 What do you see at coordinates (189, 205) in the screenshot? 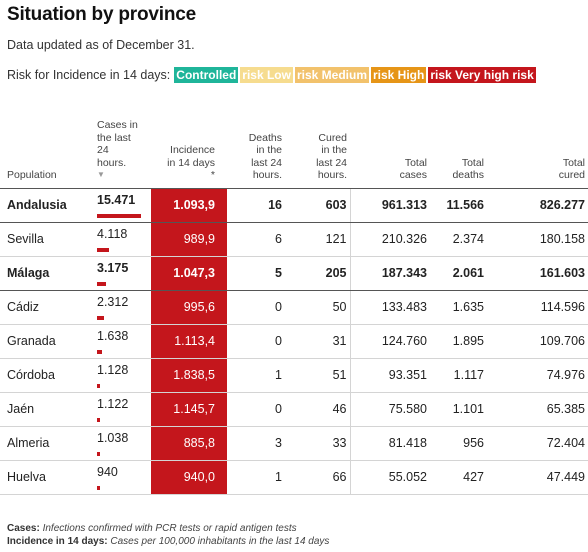
I see `incidence-value: 1.093,9` at bounding box center [189, 205].